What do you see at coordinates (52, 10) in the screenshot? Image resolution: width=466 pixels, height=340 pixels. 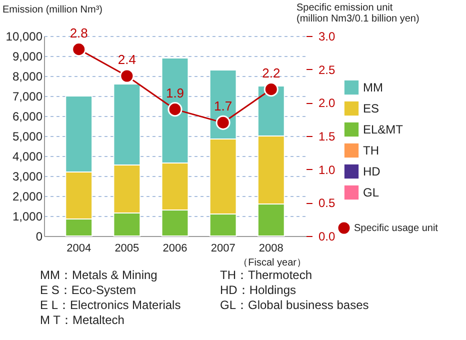 I see `y-axis-title: Emission (million Nm³)` at bounding box center [52, 10].